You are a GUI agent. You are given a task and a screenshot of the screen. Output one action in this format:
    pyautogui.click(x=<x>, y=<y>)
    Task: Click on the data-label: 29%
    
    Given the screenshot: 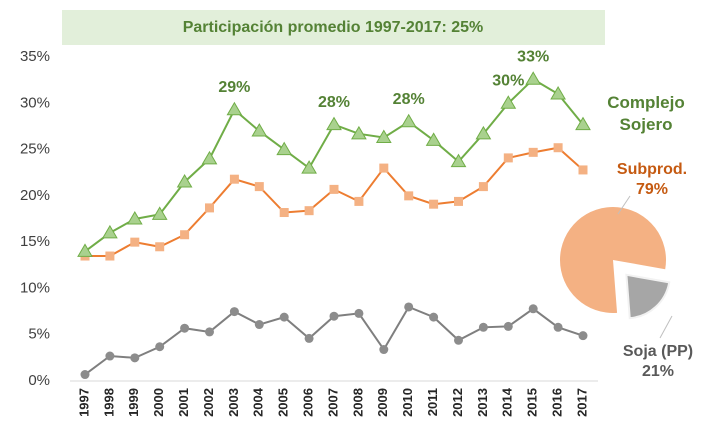 What is the action you would take?
    pyautogui.click(x=234, y=87)
    